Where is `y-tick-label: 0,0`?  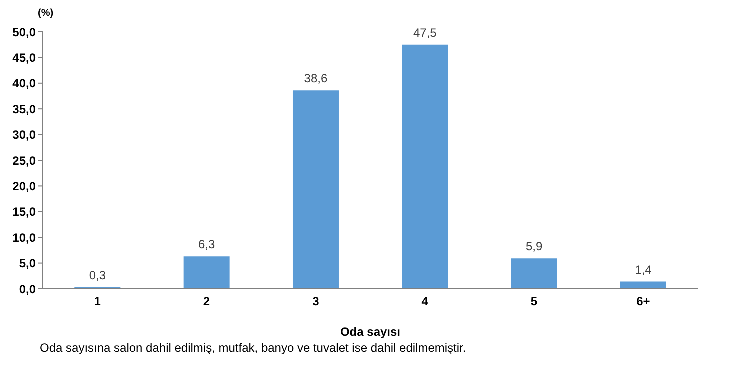
y-tick-label: 0,0 is located at coordinates (27, 289).